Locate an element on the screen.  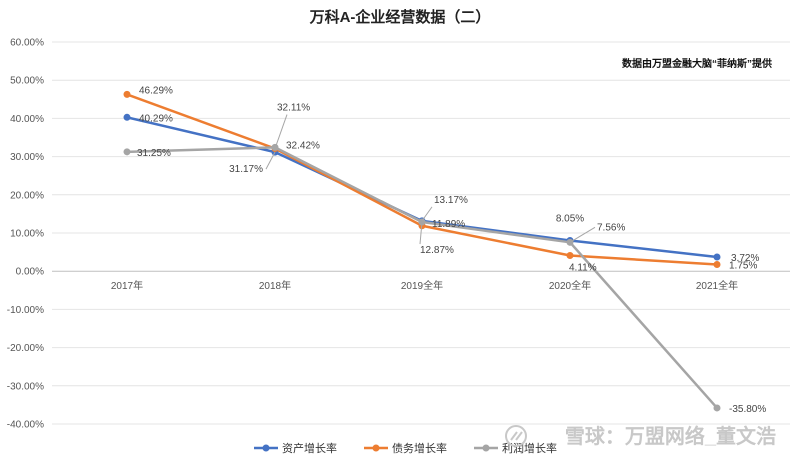
chart-title: 万科A-企业经营数据（二） is located at coordinates (400, 17).